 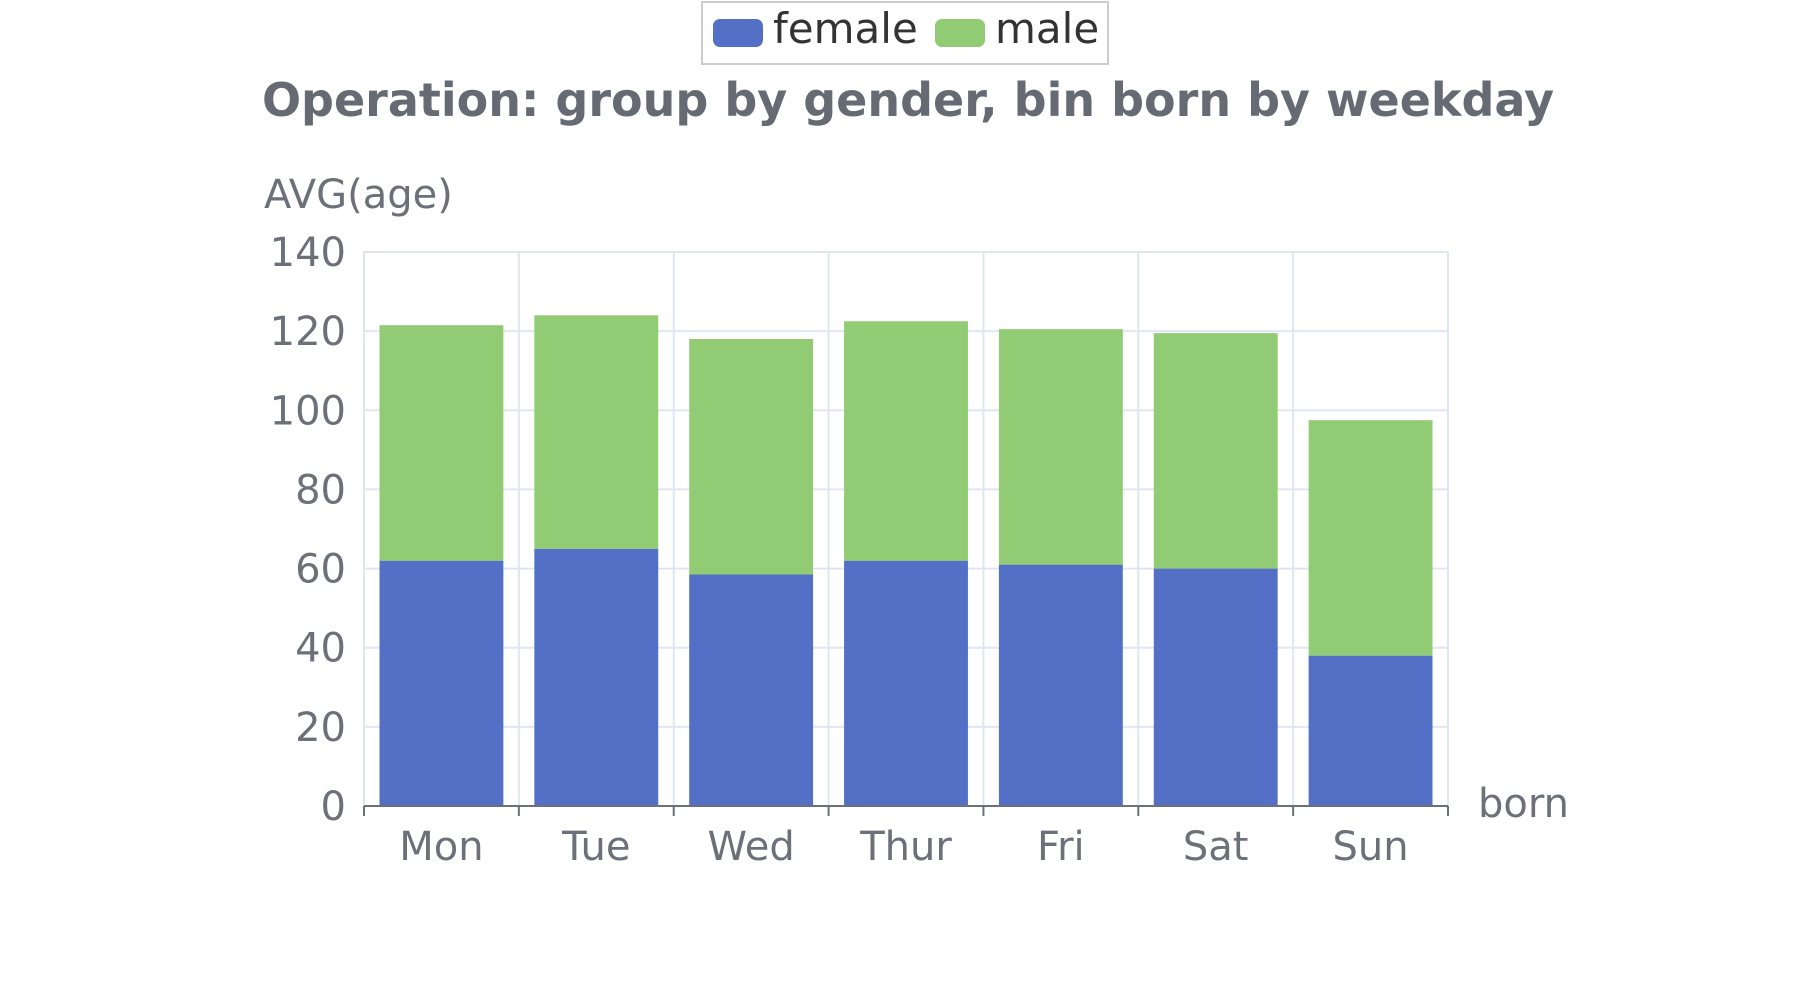 I want to click on x-axis-name: born, so click(x=1523, y=804).